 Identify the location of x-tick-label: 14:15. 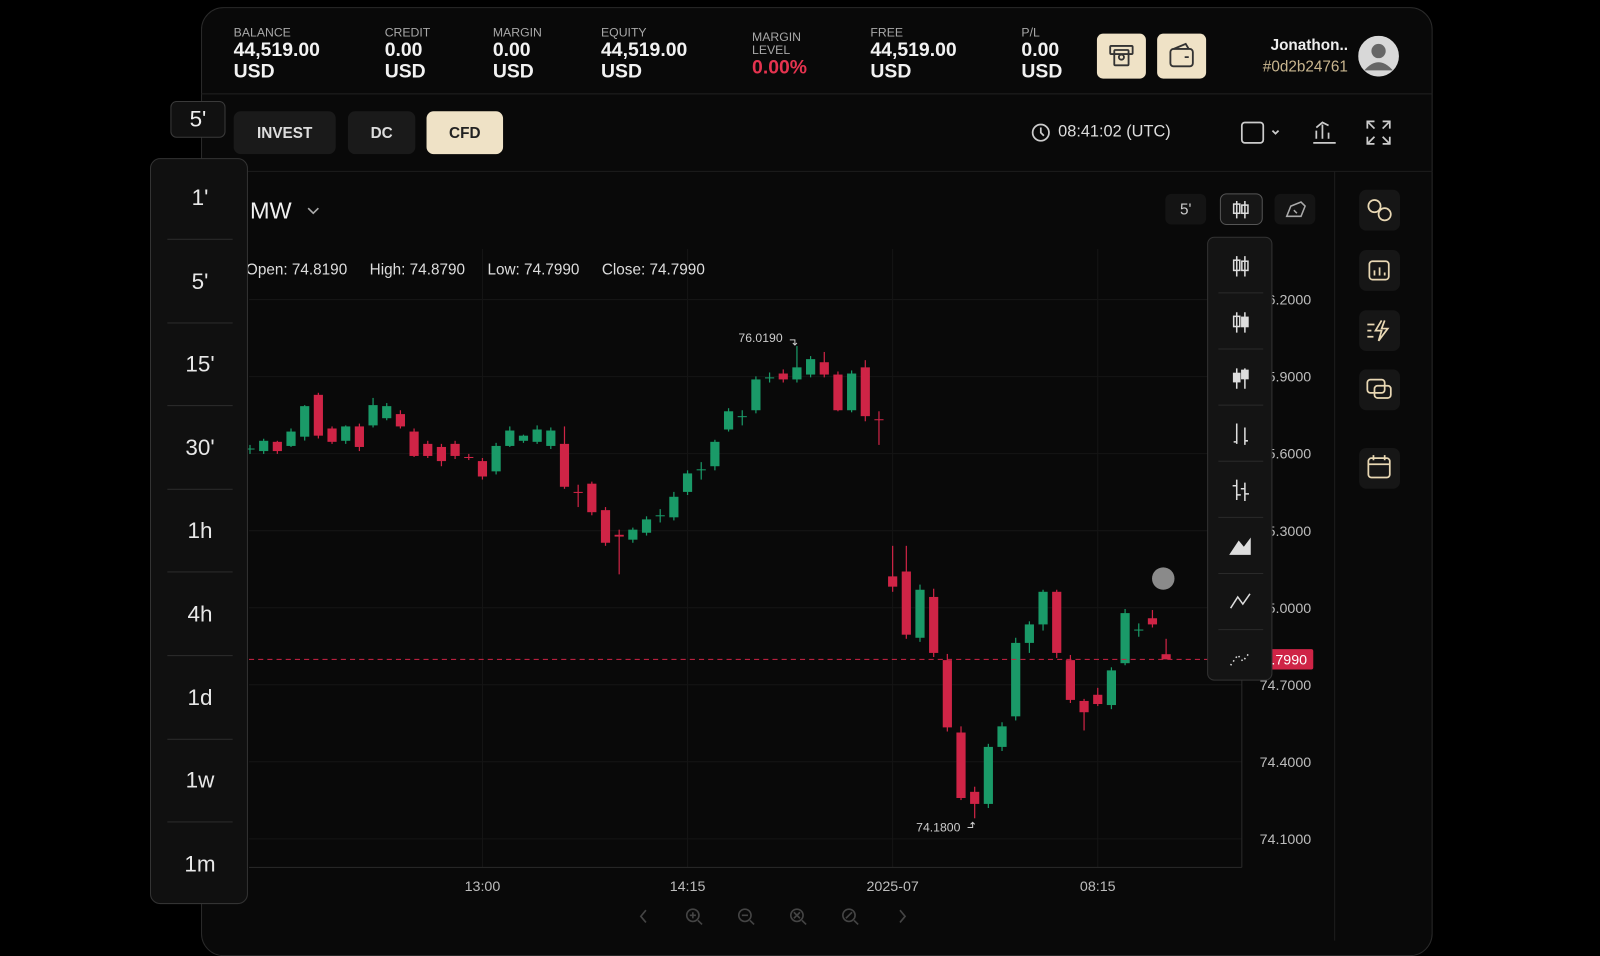
(688, 887).